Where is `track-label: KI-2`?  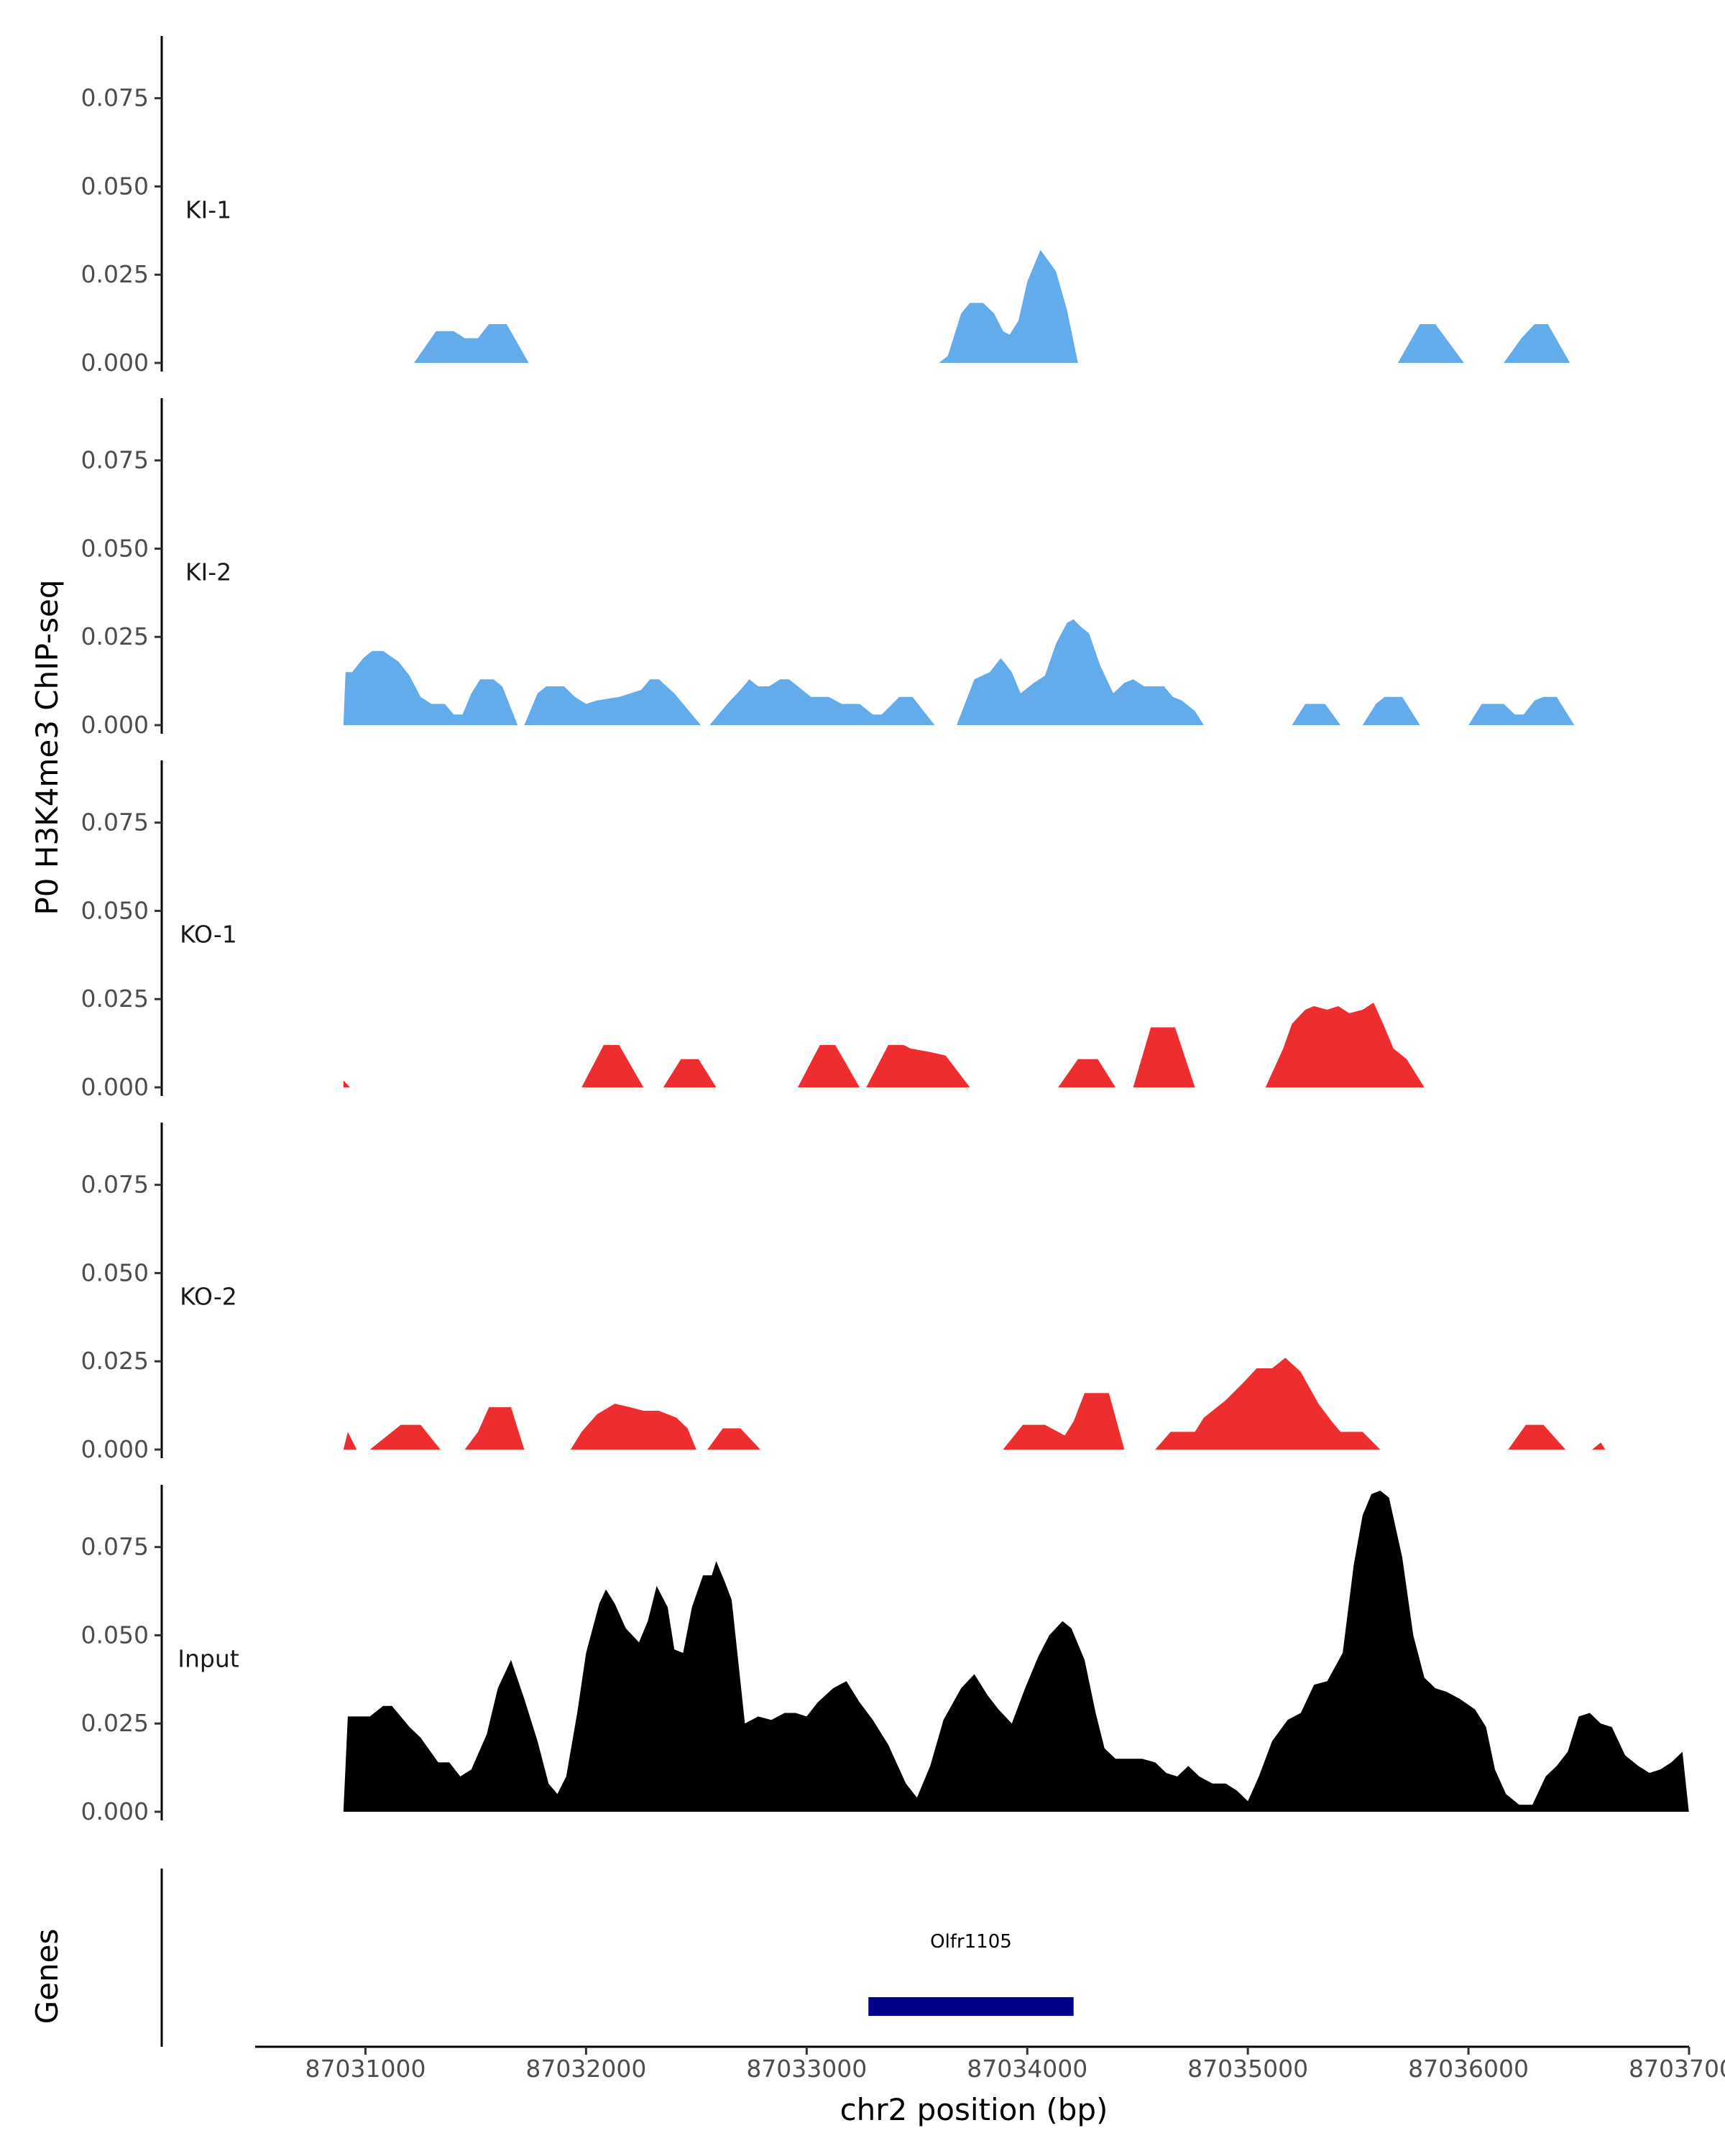
track-label: KI-2 is located at coordinates (208, 572).